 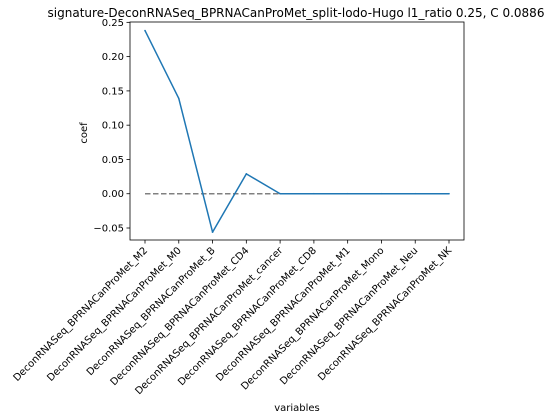 What do you see at coordinates (113, 23) in the screenshot?
I see `y-tick-label-6: 0.25` at bounding box center [113, 23].